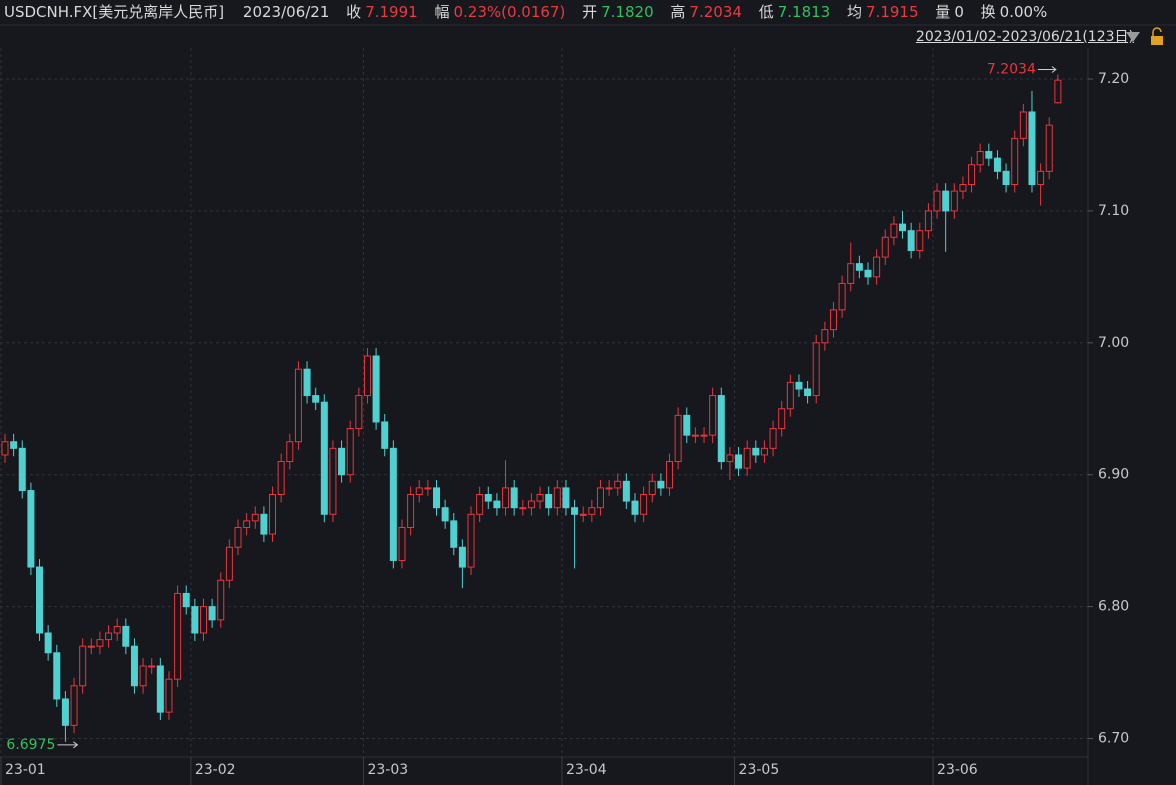  What do you see at coordinates (1113, 607) in the screenshot?
I see `y-tick-label: 6.80` at bounding box center [1113, 607].